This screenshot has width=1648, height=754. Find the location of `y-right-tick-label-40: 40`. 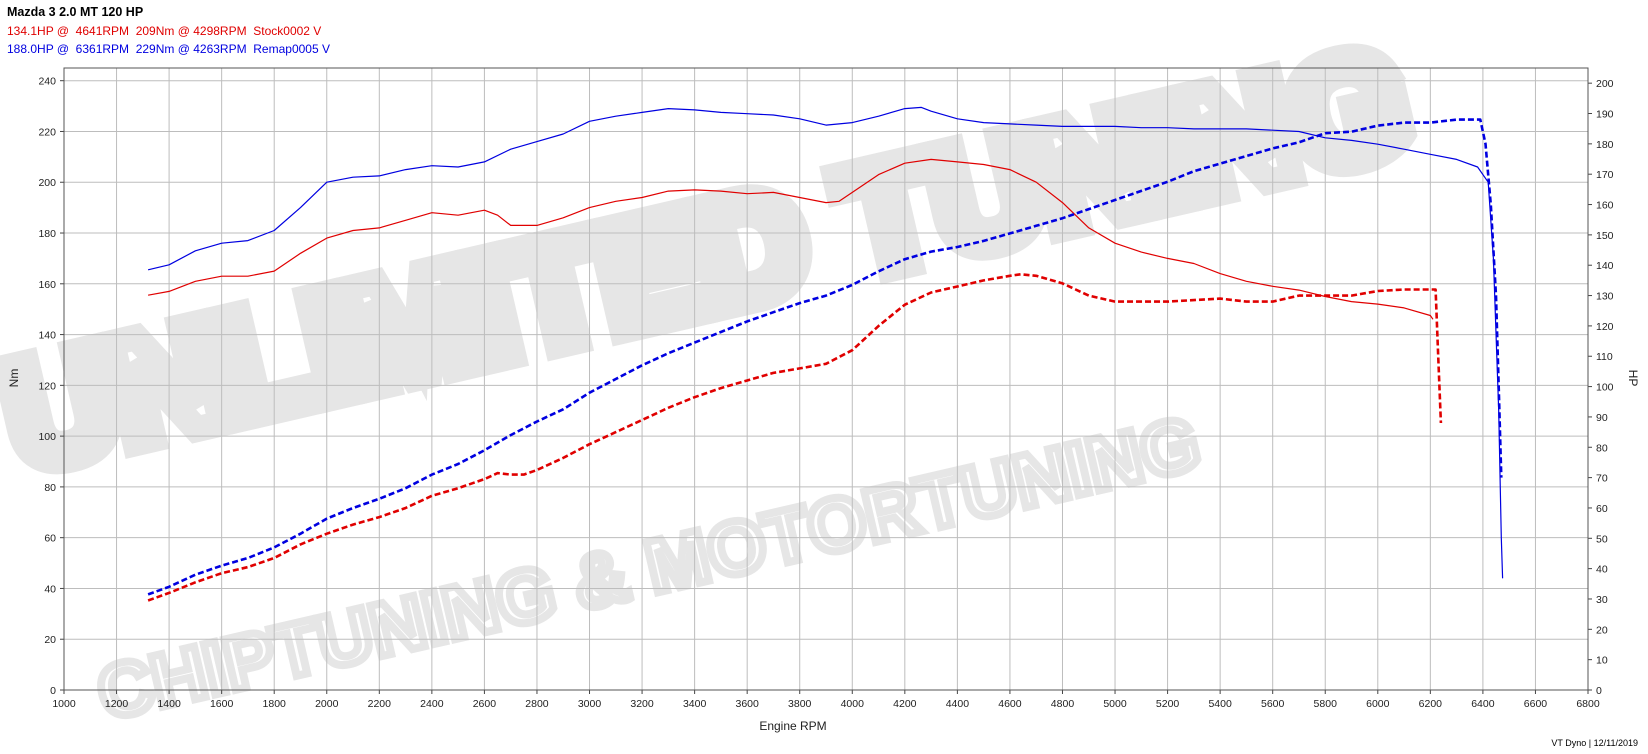

y-right-tick-label-40: 40 is located at coordinates (1602, 570).